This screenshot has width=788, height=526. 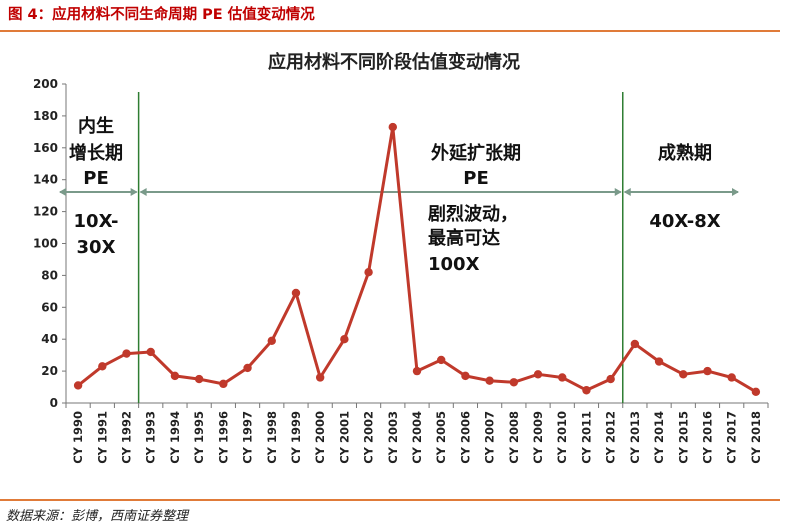 What do you see at coordinates (45, 84) in the screenshot?
I see `y-tick-label: 200` at bounding box center [45, 84].